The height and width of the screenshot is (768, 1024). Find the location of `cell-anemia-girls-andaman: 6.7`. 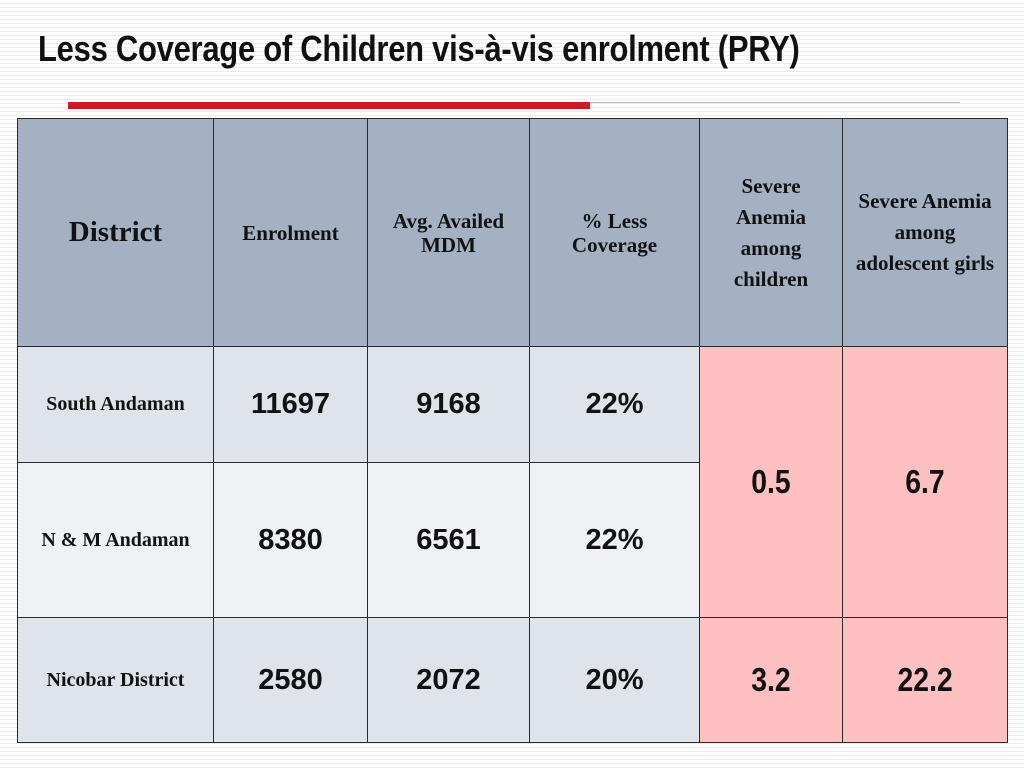

cell-anemia-girls-andaman: 6.7 is located at coordinates (925, 482).